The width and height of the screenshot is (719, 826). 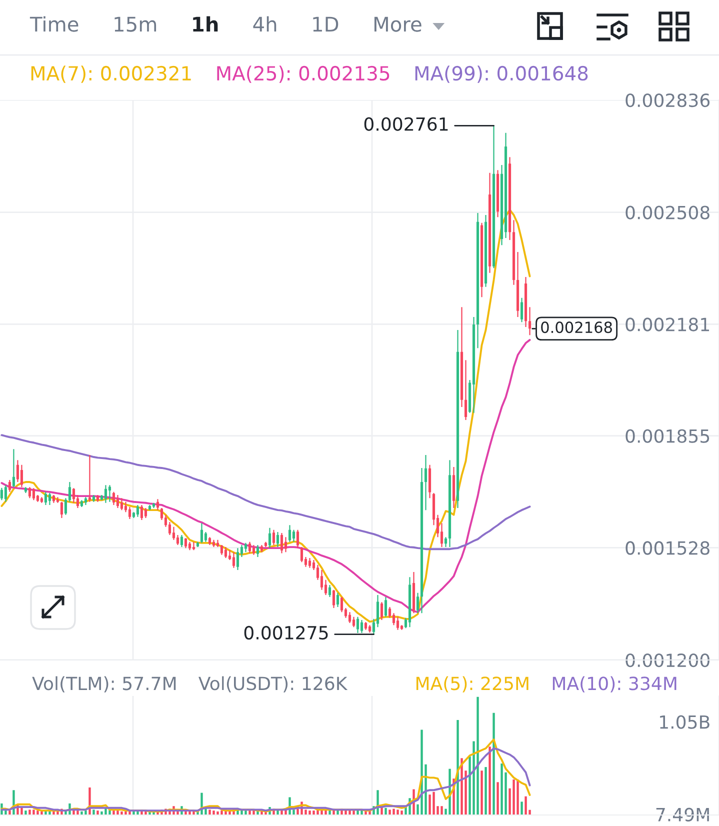 What do you see at coordinates (273, 684) in the screenshot?
I see `text: Vol(USDT): 126K` at bounding box center [273, 684].